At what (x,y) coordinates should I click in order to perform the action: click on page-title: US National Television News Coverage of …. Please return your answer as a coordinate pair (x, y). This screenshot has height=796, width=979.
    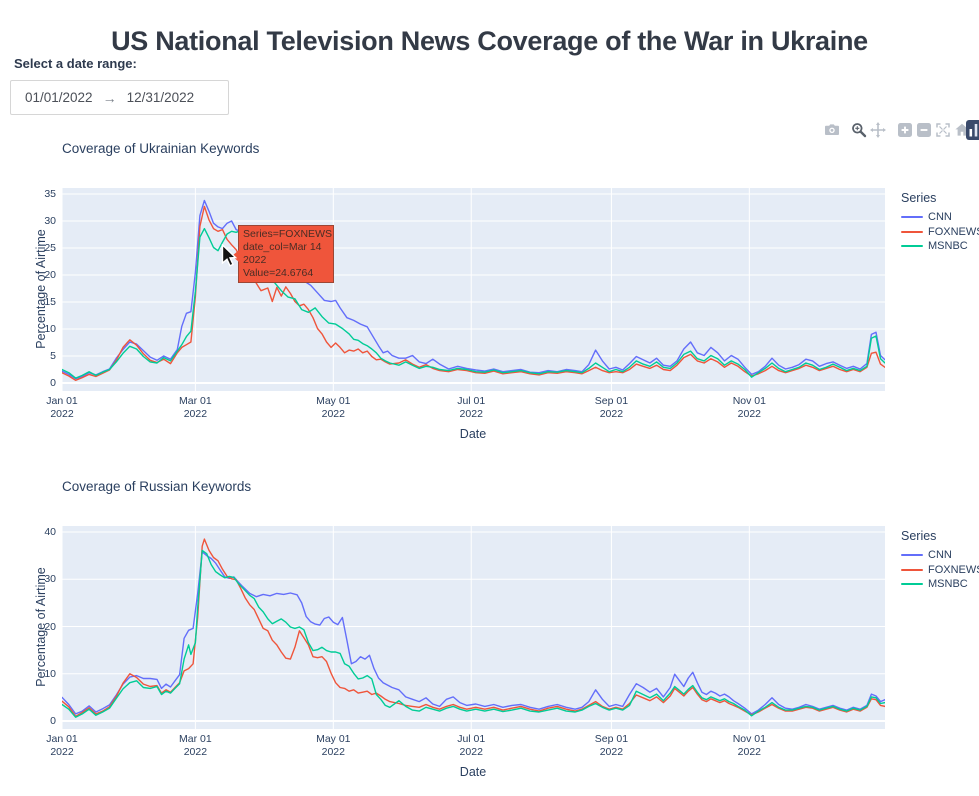
    Looking at the image, I should click on (489, 41).